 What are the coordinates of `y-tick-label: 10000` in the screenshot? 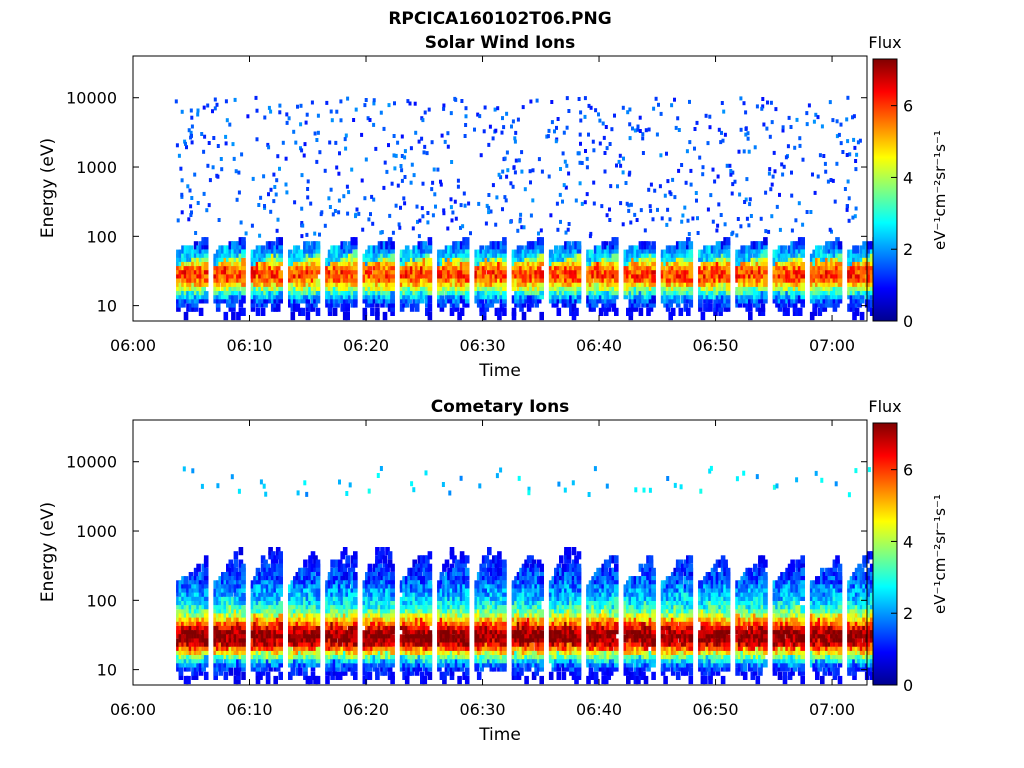 It's located at (91, 98).